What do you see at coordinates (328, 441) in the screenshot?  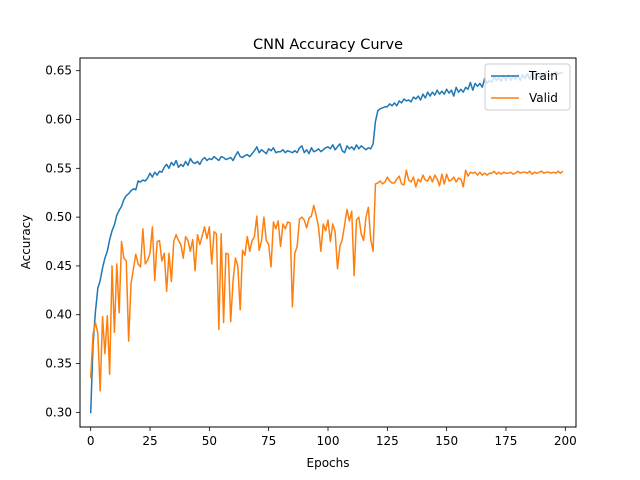 I see `x-tick-label: 100` at bounding box center [328, 441].